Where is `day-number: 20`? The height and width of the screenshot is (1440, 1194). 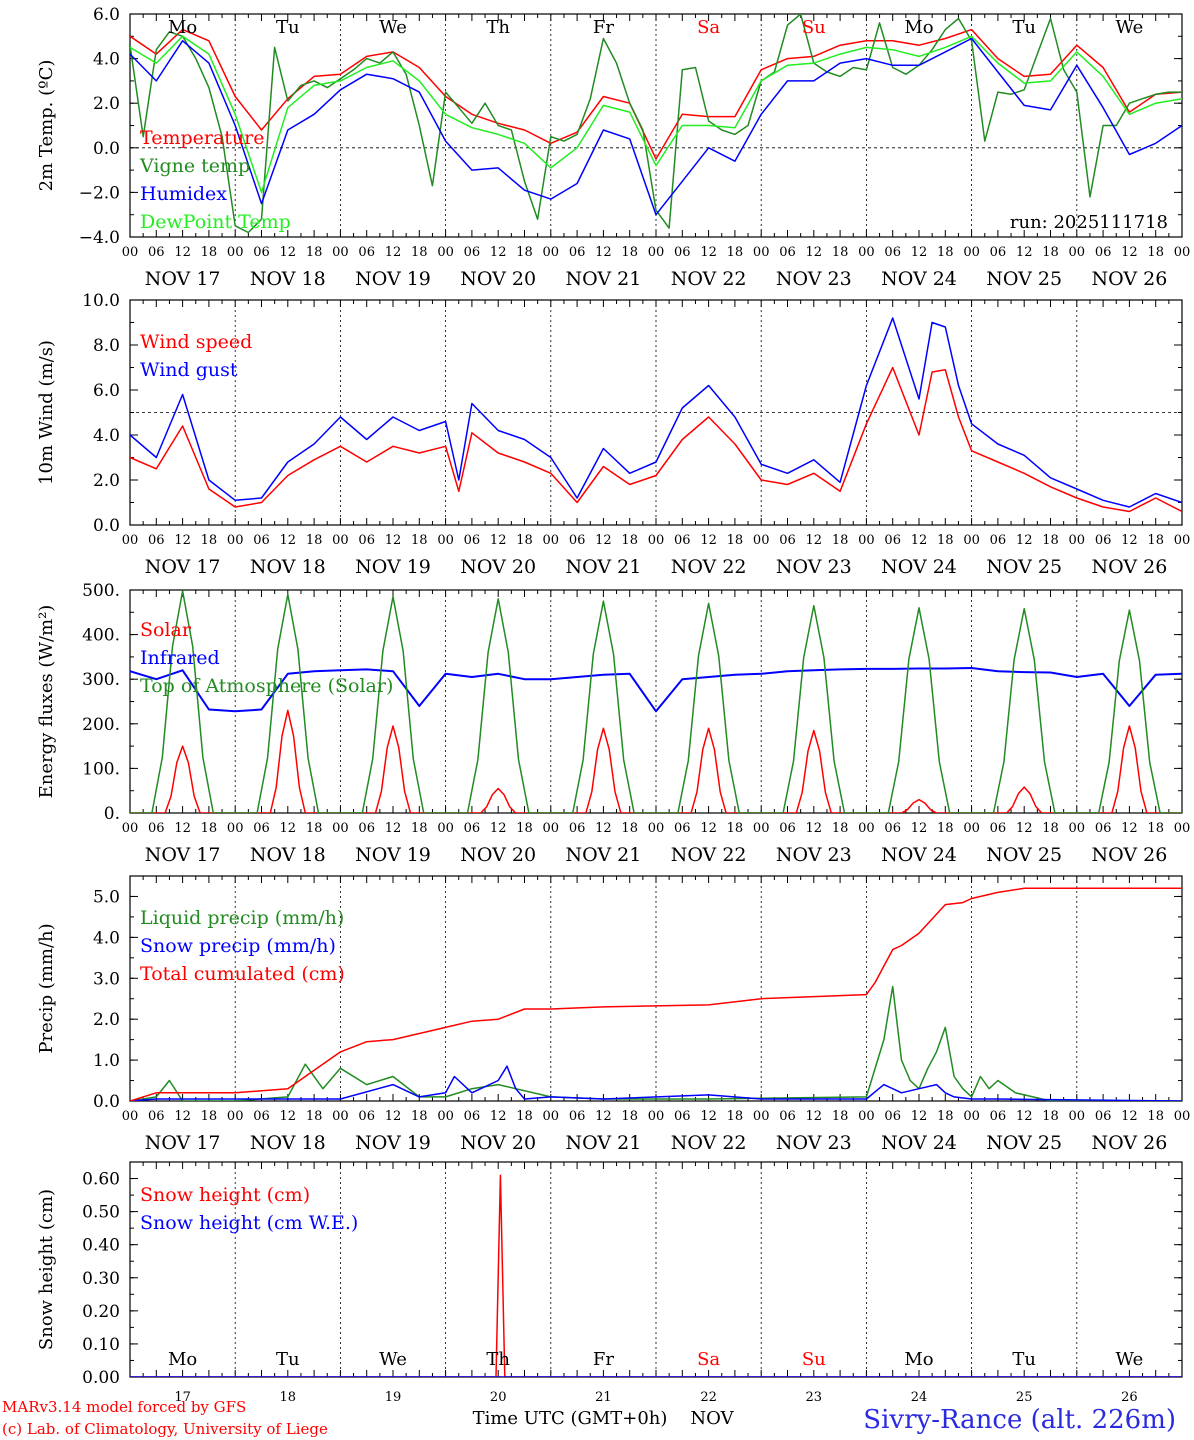 day-number: 20 is located at coordinates (498, 1397).